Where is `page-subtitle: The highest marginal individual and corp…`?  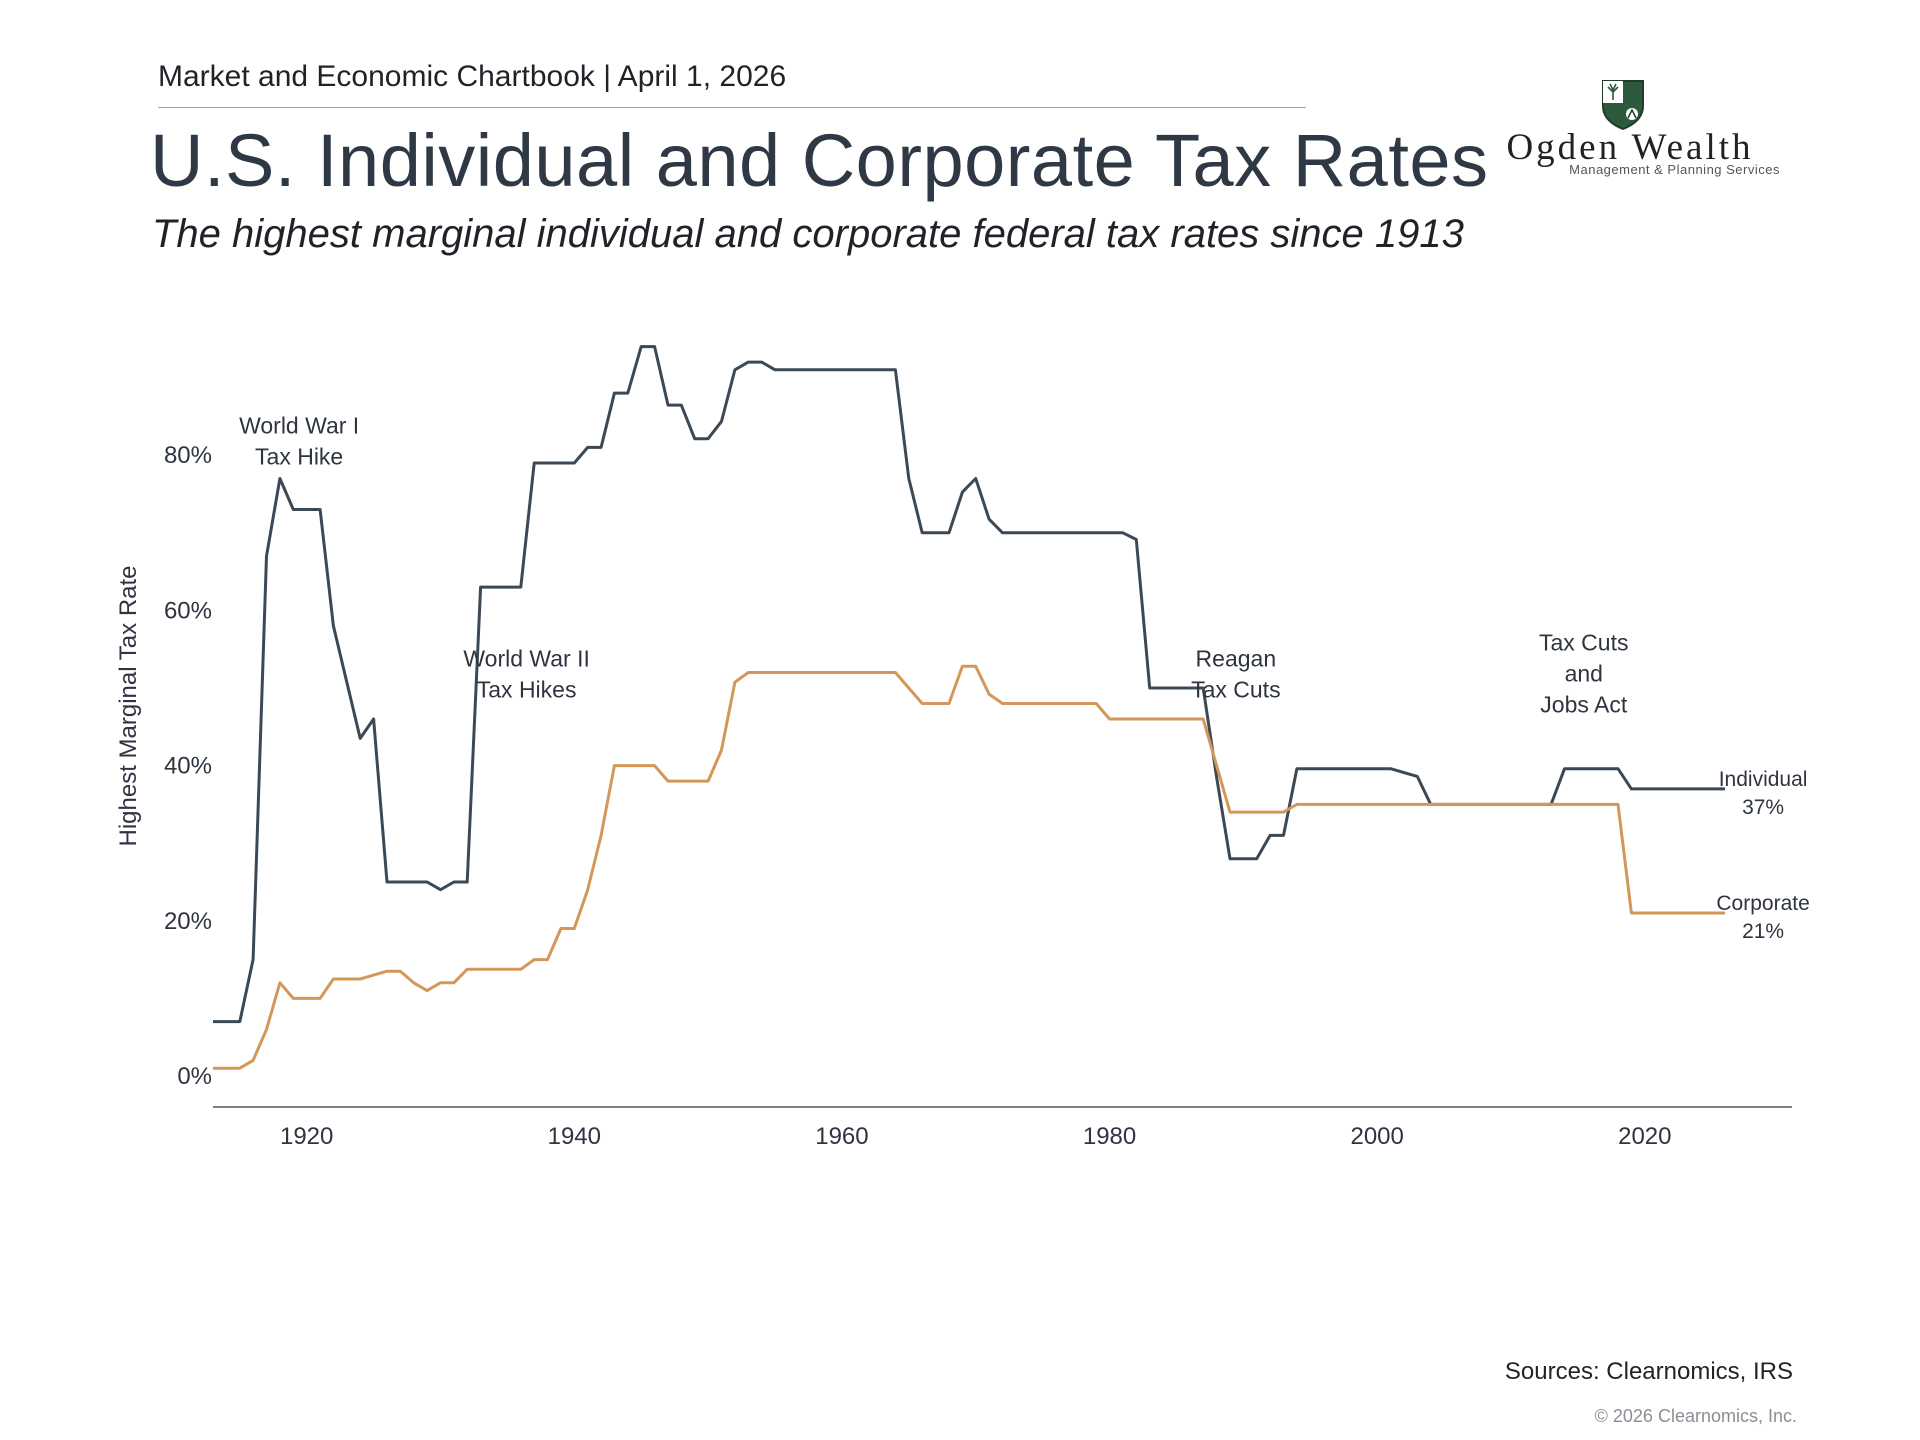 page-subtitle: The highest marginal individual and corp… is located at coordinates (808, 234).